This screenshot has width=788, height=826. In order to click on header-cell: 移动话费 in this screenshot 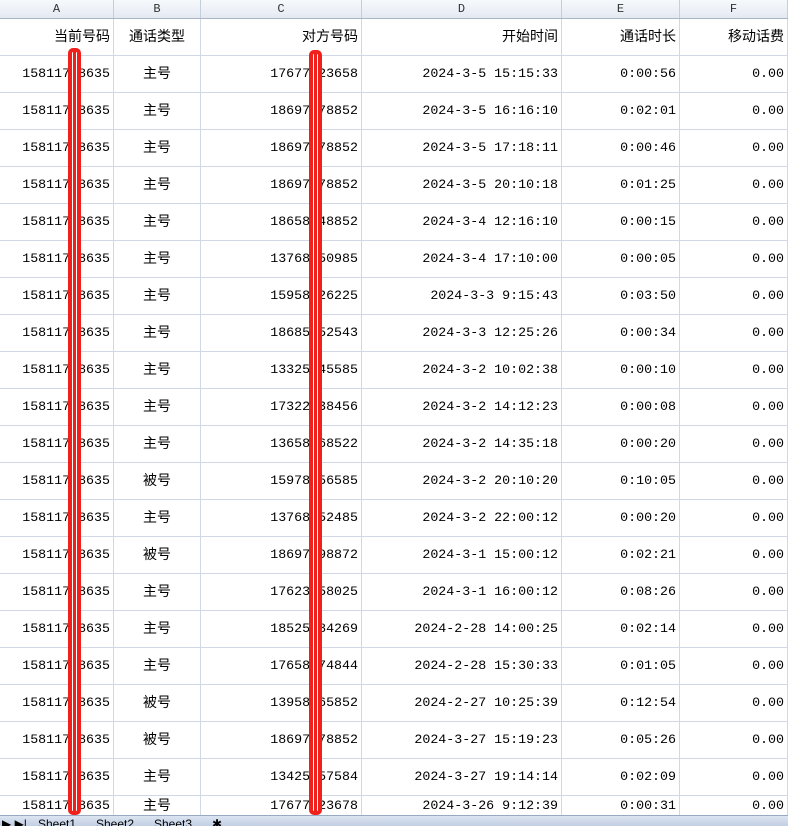, I will do `click(734, 37)`.